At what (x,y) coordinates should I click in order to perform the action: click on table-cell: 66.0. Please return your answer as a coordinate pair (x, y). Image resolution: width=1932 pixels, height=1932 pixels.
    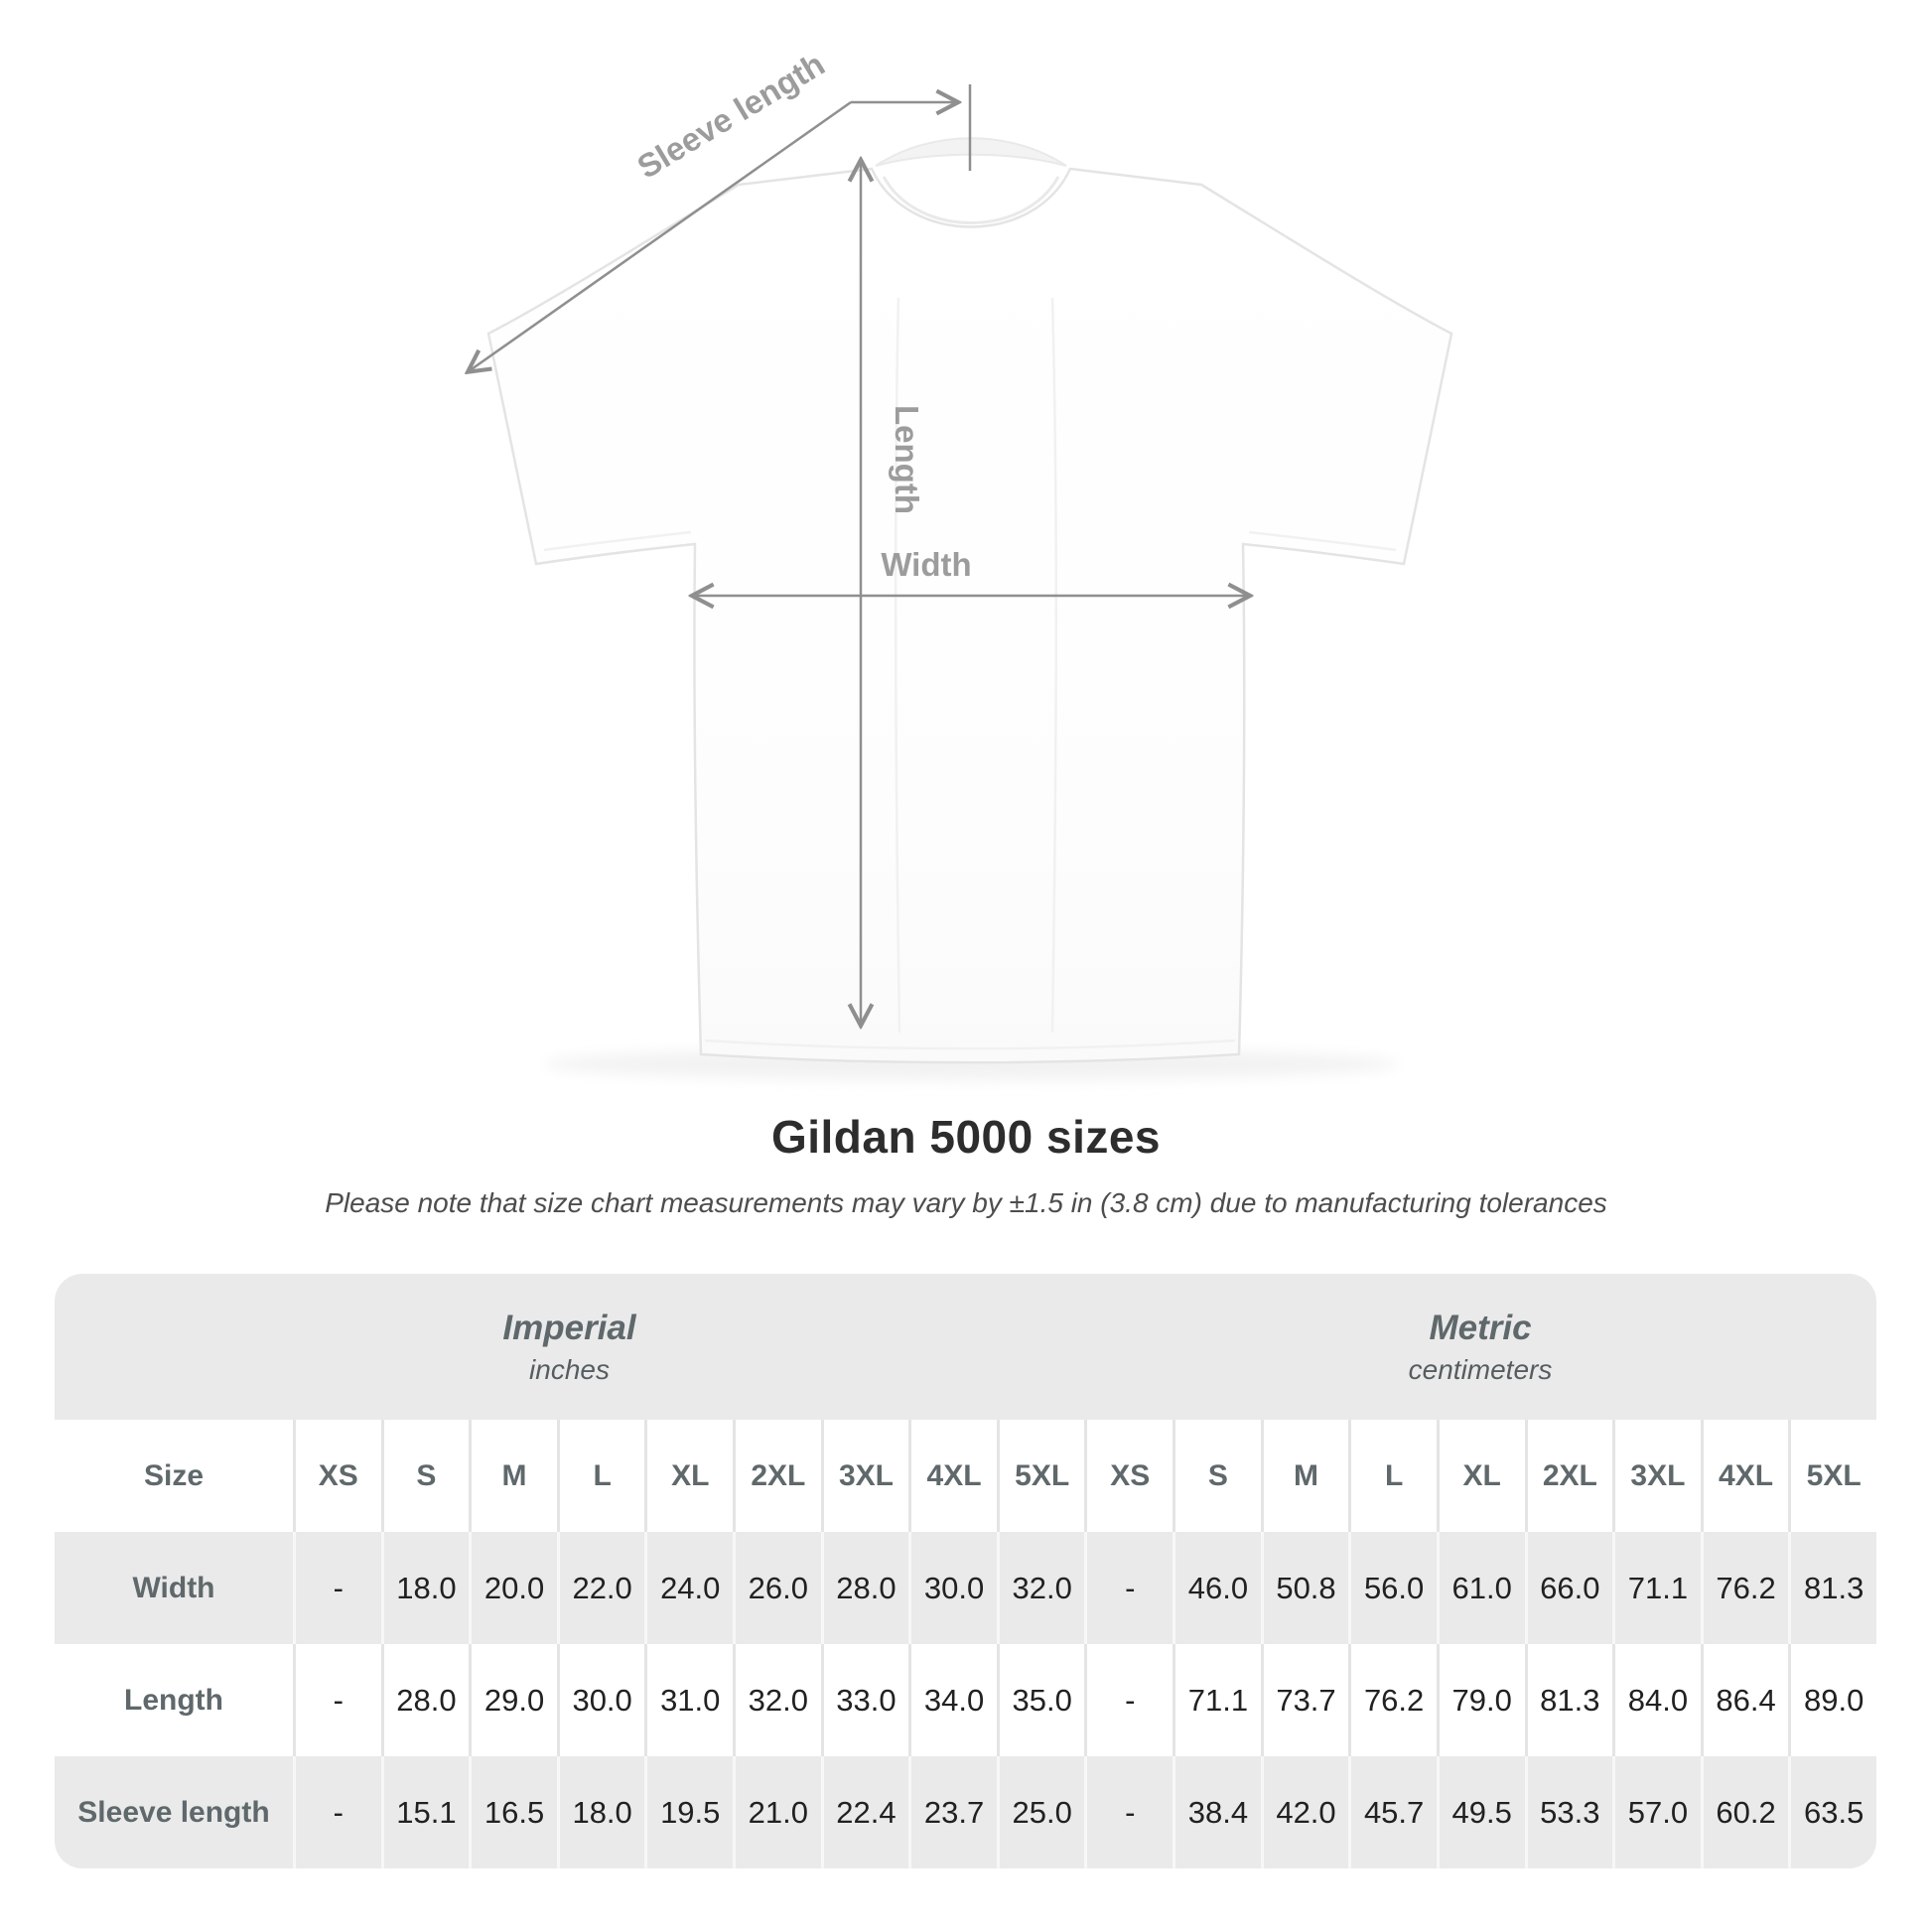
    Looking at the image, I should click on (1568, 1588).